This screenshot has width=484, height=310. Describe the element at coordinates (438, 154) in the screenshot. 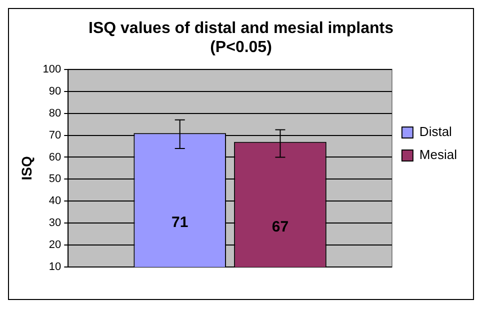

I see `legend-label: Mesial` at that location.